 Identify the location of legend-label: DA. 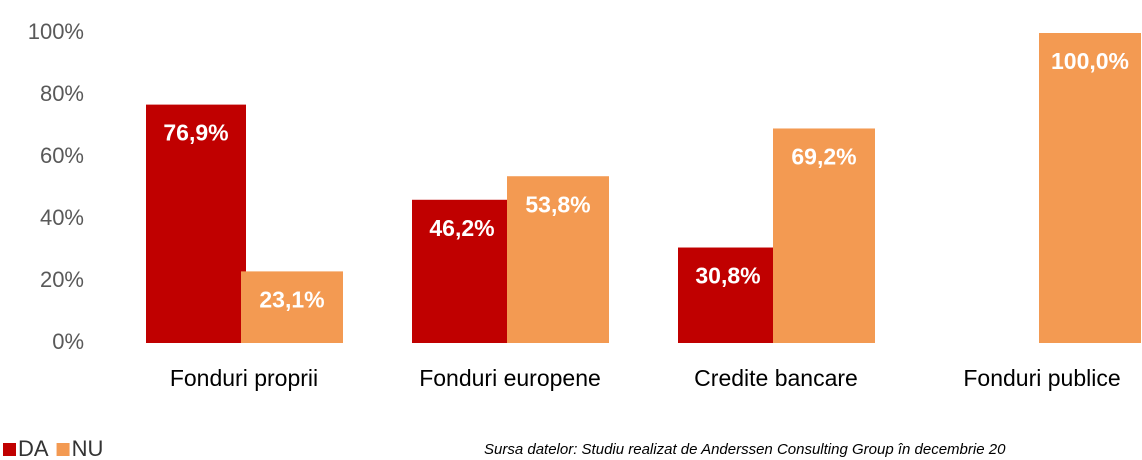
(33, 448).